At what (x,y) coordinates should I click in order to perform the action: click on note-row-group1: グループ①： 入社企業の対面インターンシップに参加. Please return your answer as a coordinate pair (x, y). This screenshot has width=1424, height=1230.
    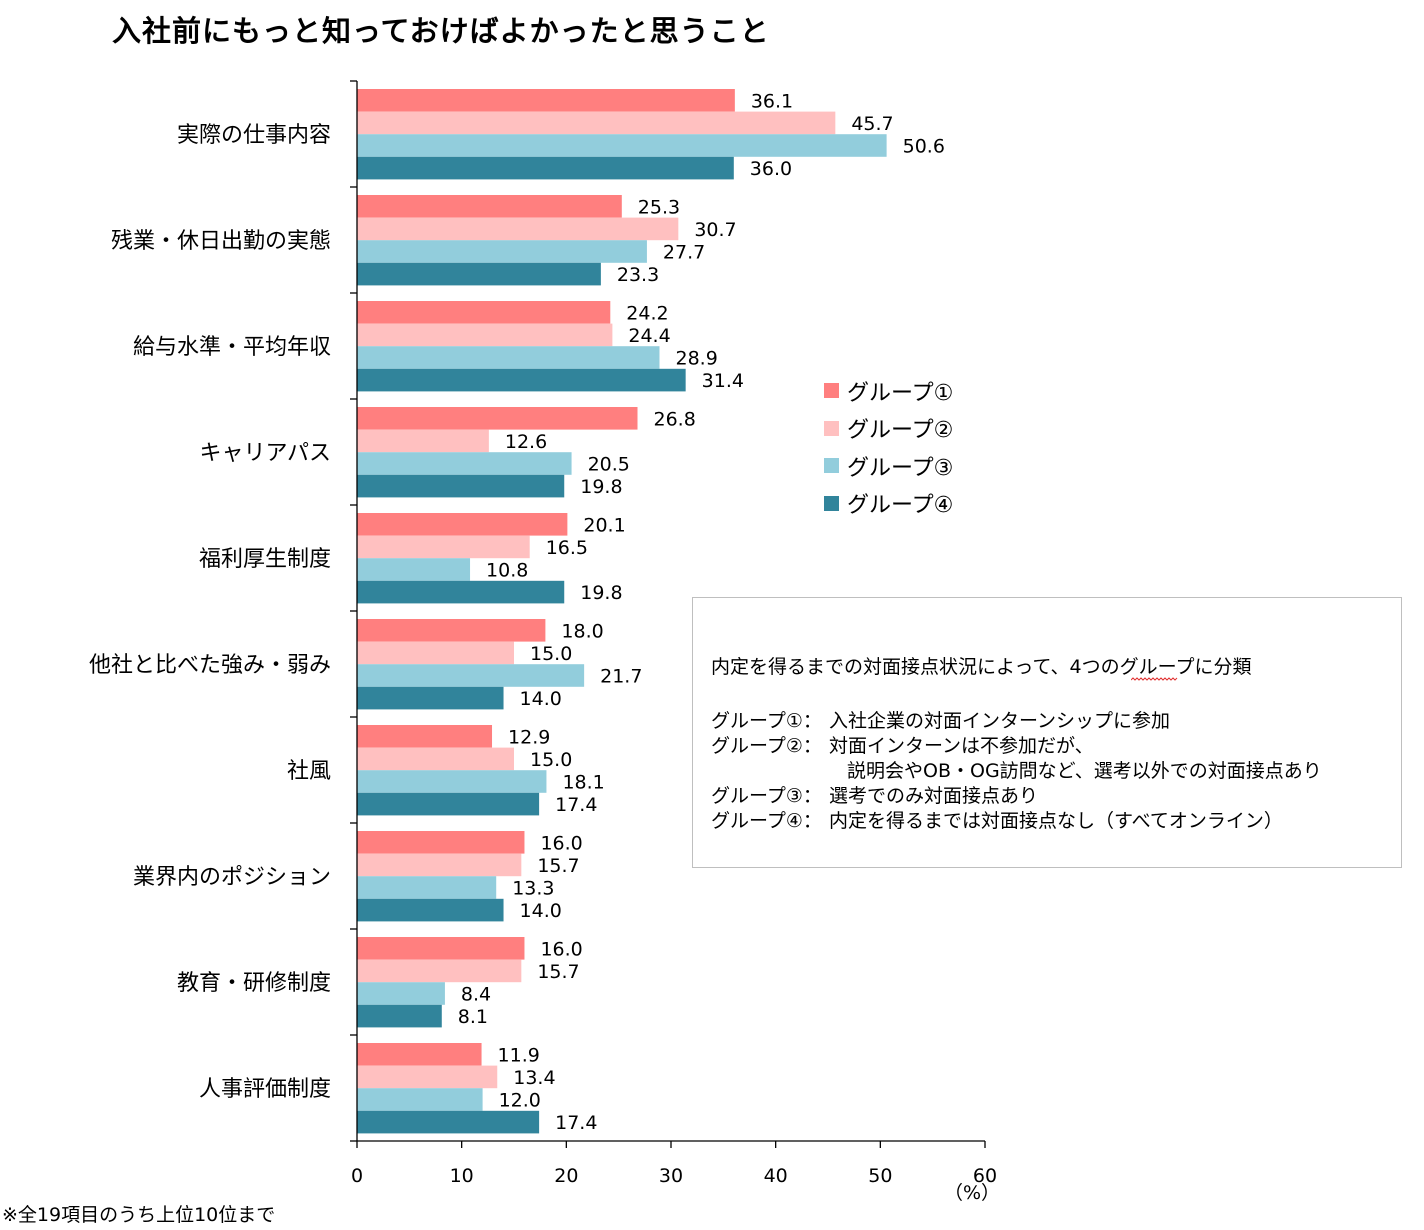
    Looking at the image, I should click on (940, 719).